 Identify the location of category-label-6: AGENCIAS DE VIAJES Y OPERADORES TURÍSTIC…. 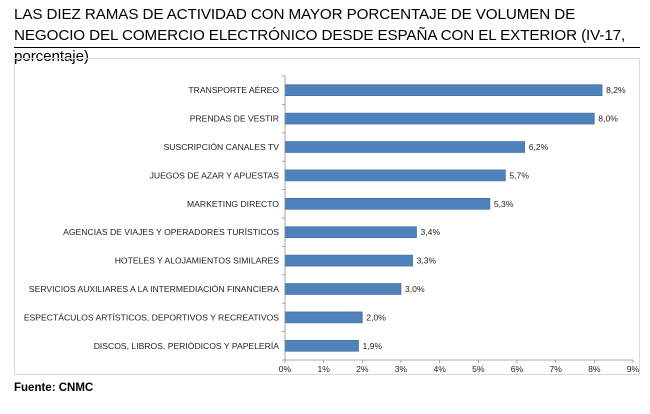
(171, 232).